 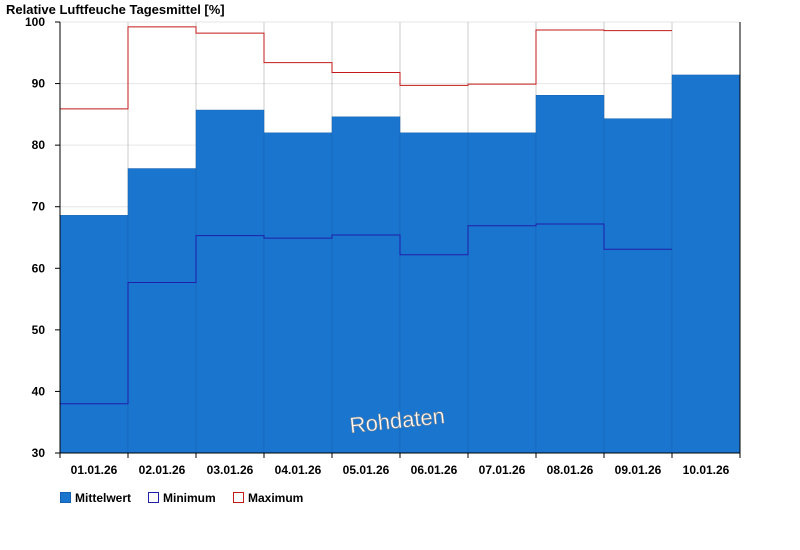 I want to click on chart-title: Relative Luftfeuche Tagesmittel [%], so click(x=115, y=9).